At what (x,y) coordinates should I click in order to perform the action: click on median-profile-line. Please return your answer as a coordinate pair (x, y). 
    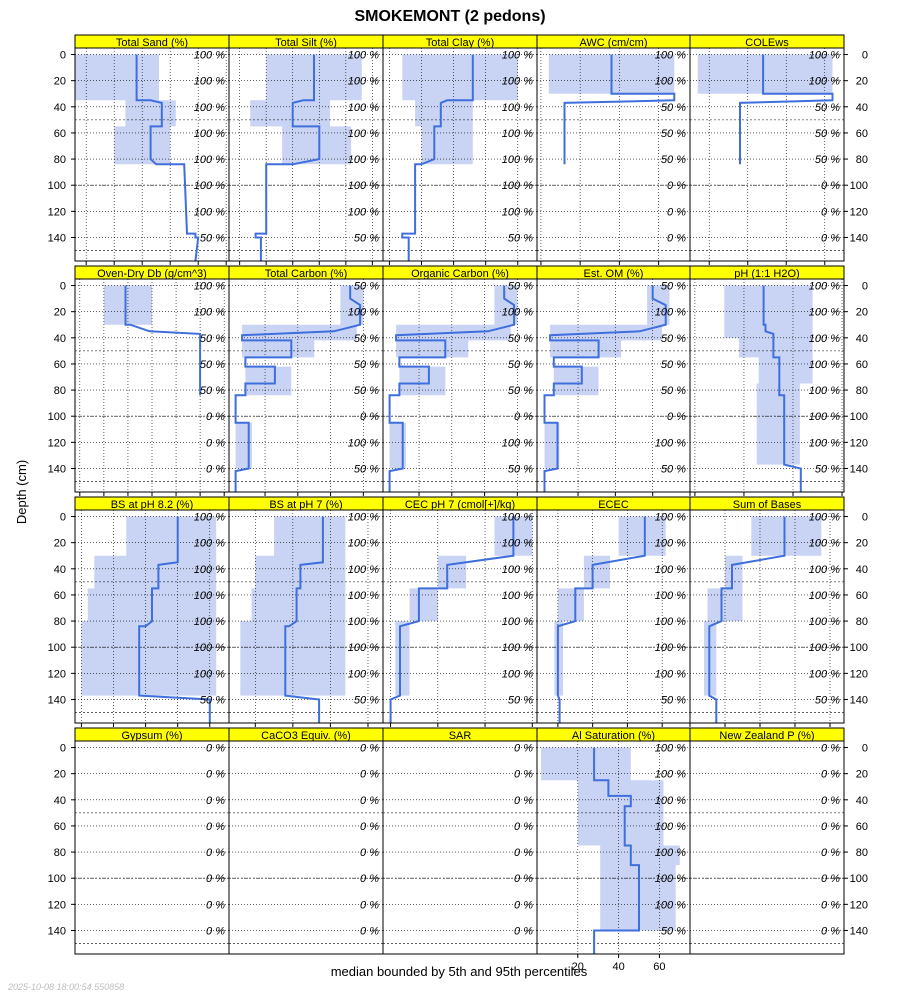
    Looking at the image, I should click on (605, 388).